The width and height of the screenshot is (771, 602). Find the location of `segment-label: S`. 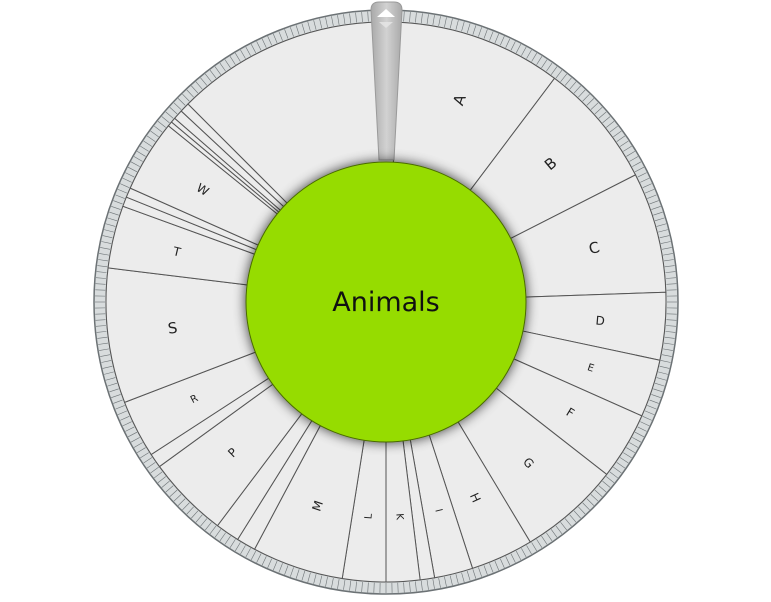

segment-label: S is located at coordinates (173, 328).